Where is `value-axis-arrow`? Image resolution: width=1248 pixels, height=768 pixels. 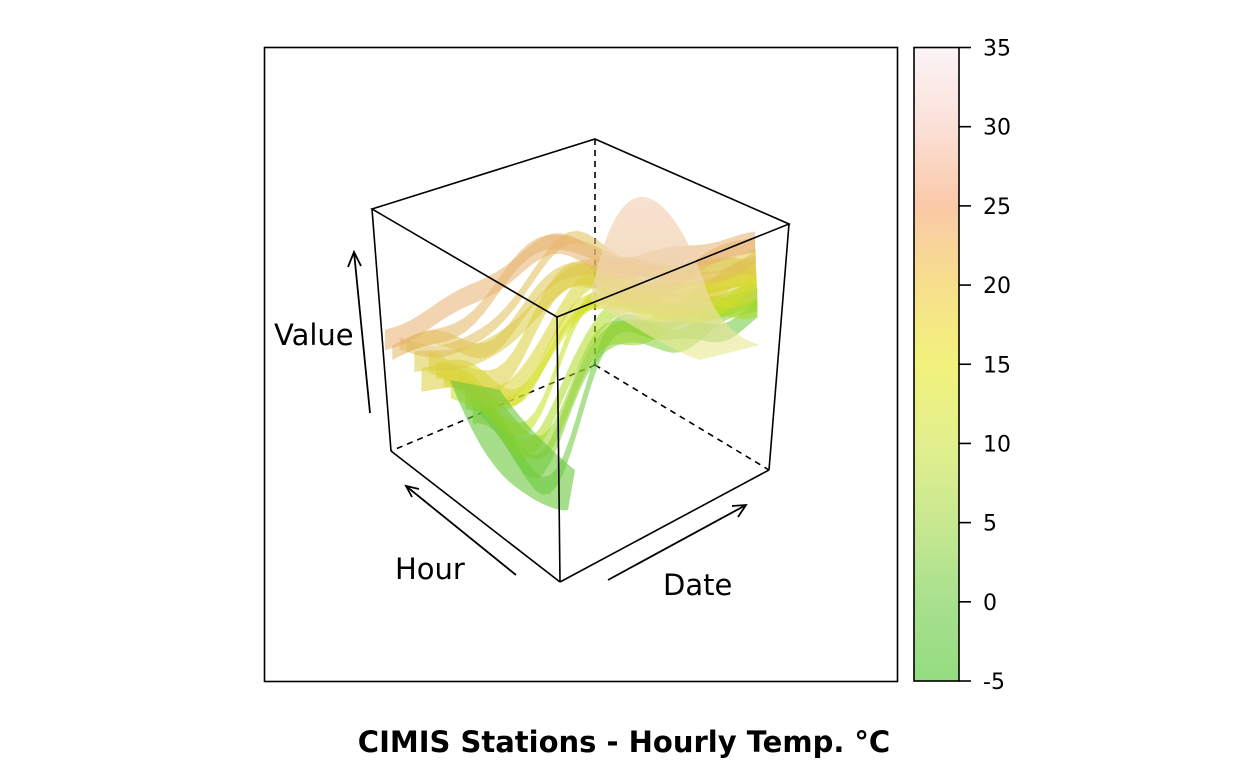
value-axis-arrow is located at coordinates (359, 331).